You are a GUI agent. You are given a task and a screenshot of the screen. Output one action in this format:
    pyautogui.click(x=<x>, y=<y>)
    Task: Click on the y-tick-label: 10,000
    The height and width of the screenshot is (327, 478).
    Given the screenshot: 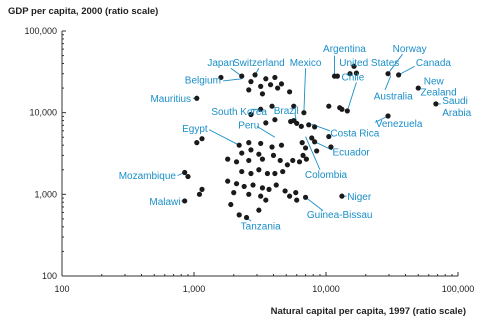 What is the action you would take?
    pyautogui.click(x=43, y=113)
    